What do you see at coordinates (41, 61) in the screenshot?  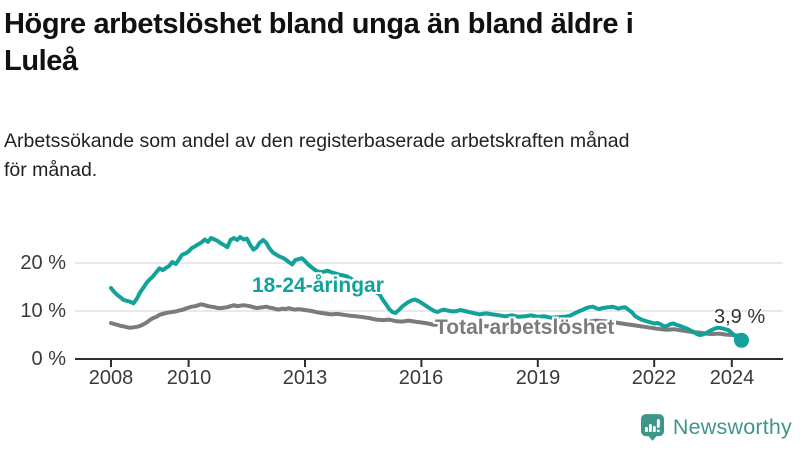 I see `title-line-2: Luleå` at bounding box center [41, 61].